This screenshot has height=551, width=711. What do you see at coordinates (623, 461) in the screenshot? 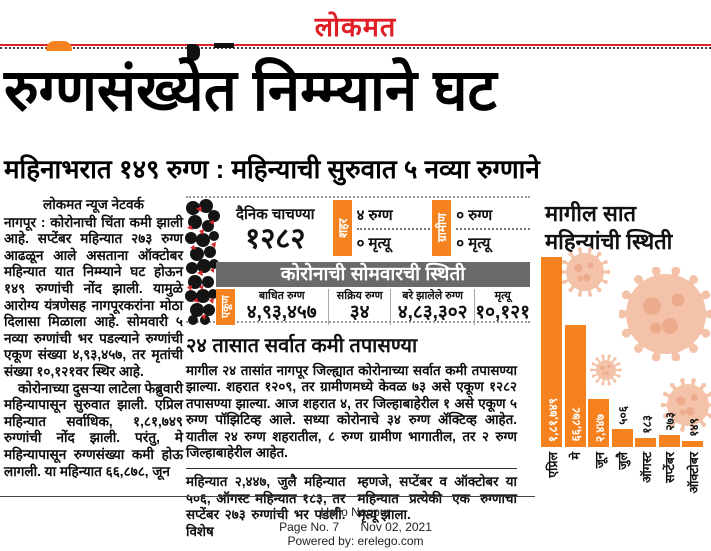
I see `x-axis-label: जुलै` at bounding box center [623, 461].